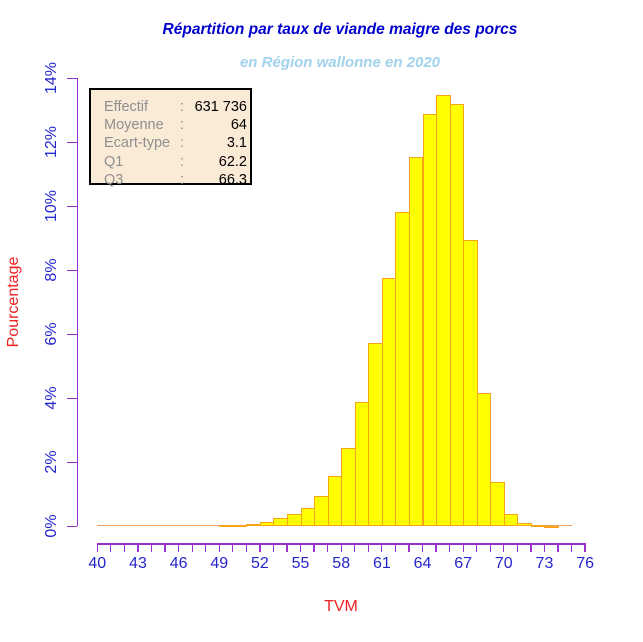 The image size is (643, 642). What do you see at coordinates (341, 563) in the screenshot?
I see `x-tick-label: 58` at bounding box center [341, 563].